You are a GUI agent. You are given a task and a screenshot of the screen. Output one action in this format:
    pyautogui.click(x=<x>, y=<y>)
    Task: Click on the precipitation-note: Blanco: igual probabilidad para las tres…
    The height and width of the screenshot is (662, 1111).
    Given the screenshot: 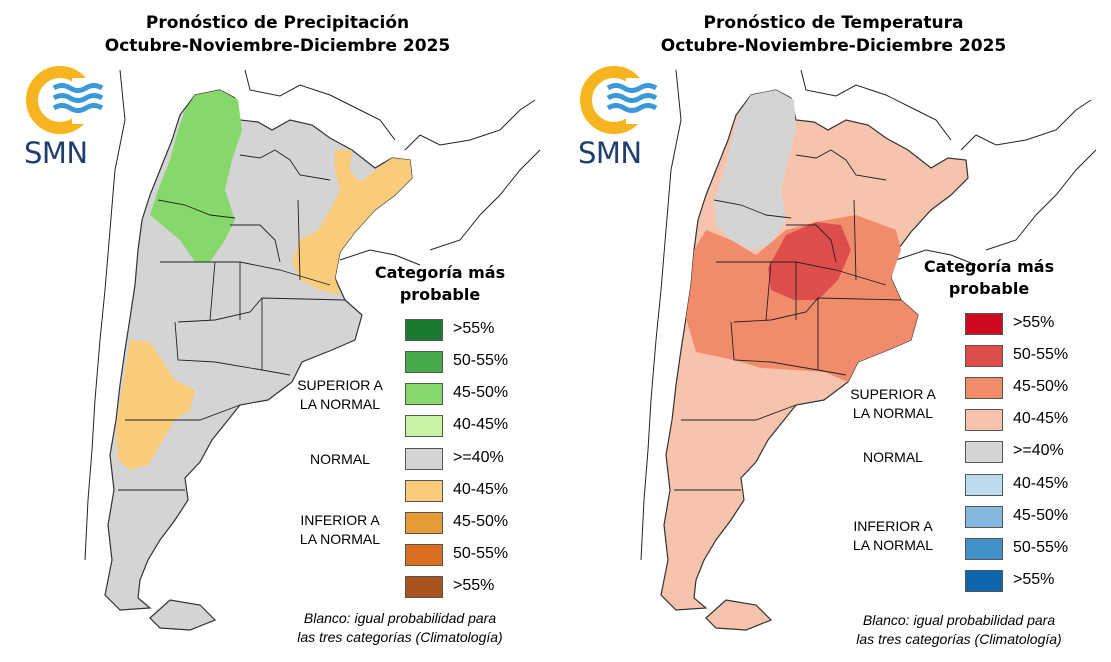 What is the action you would take?
    pyautogui.click(x=400, y=628)
    